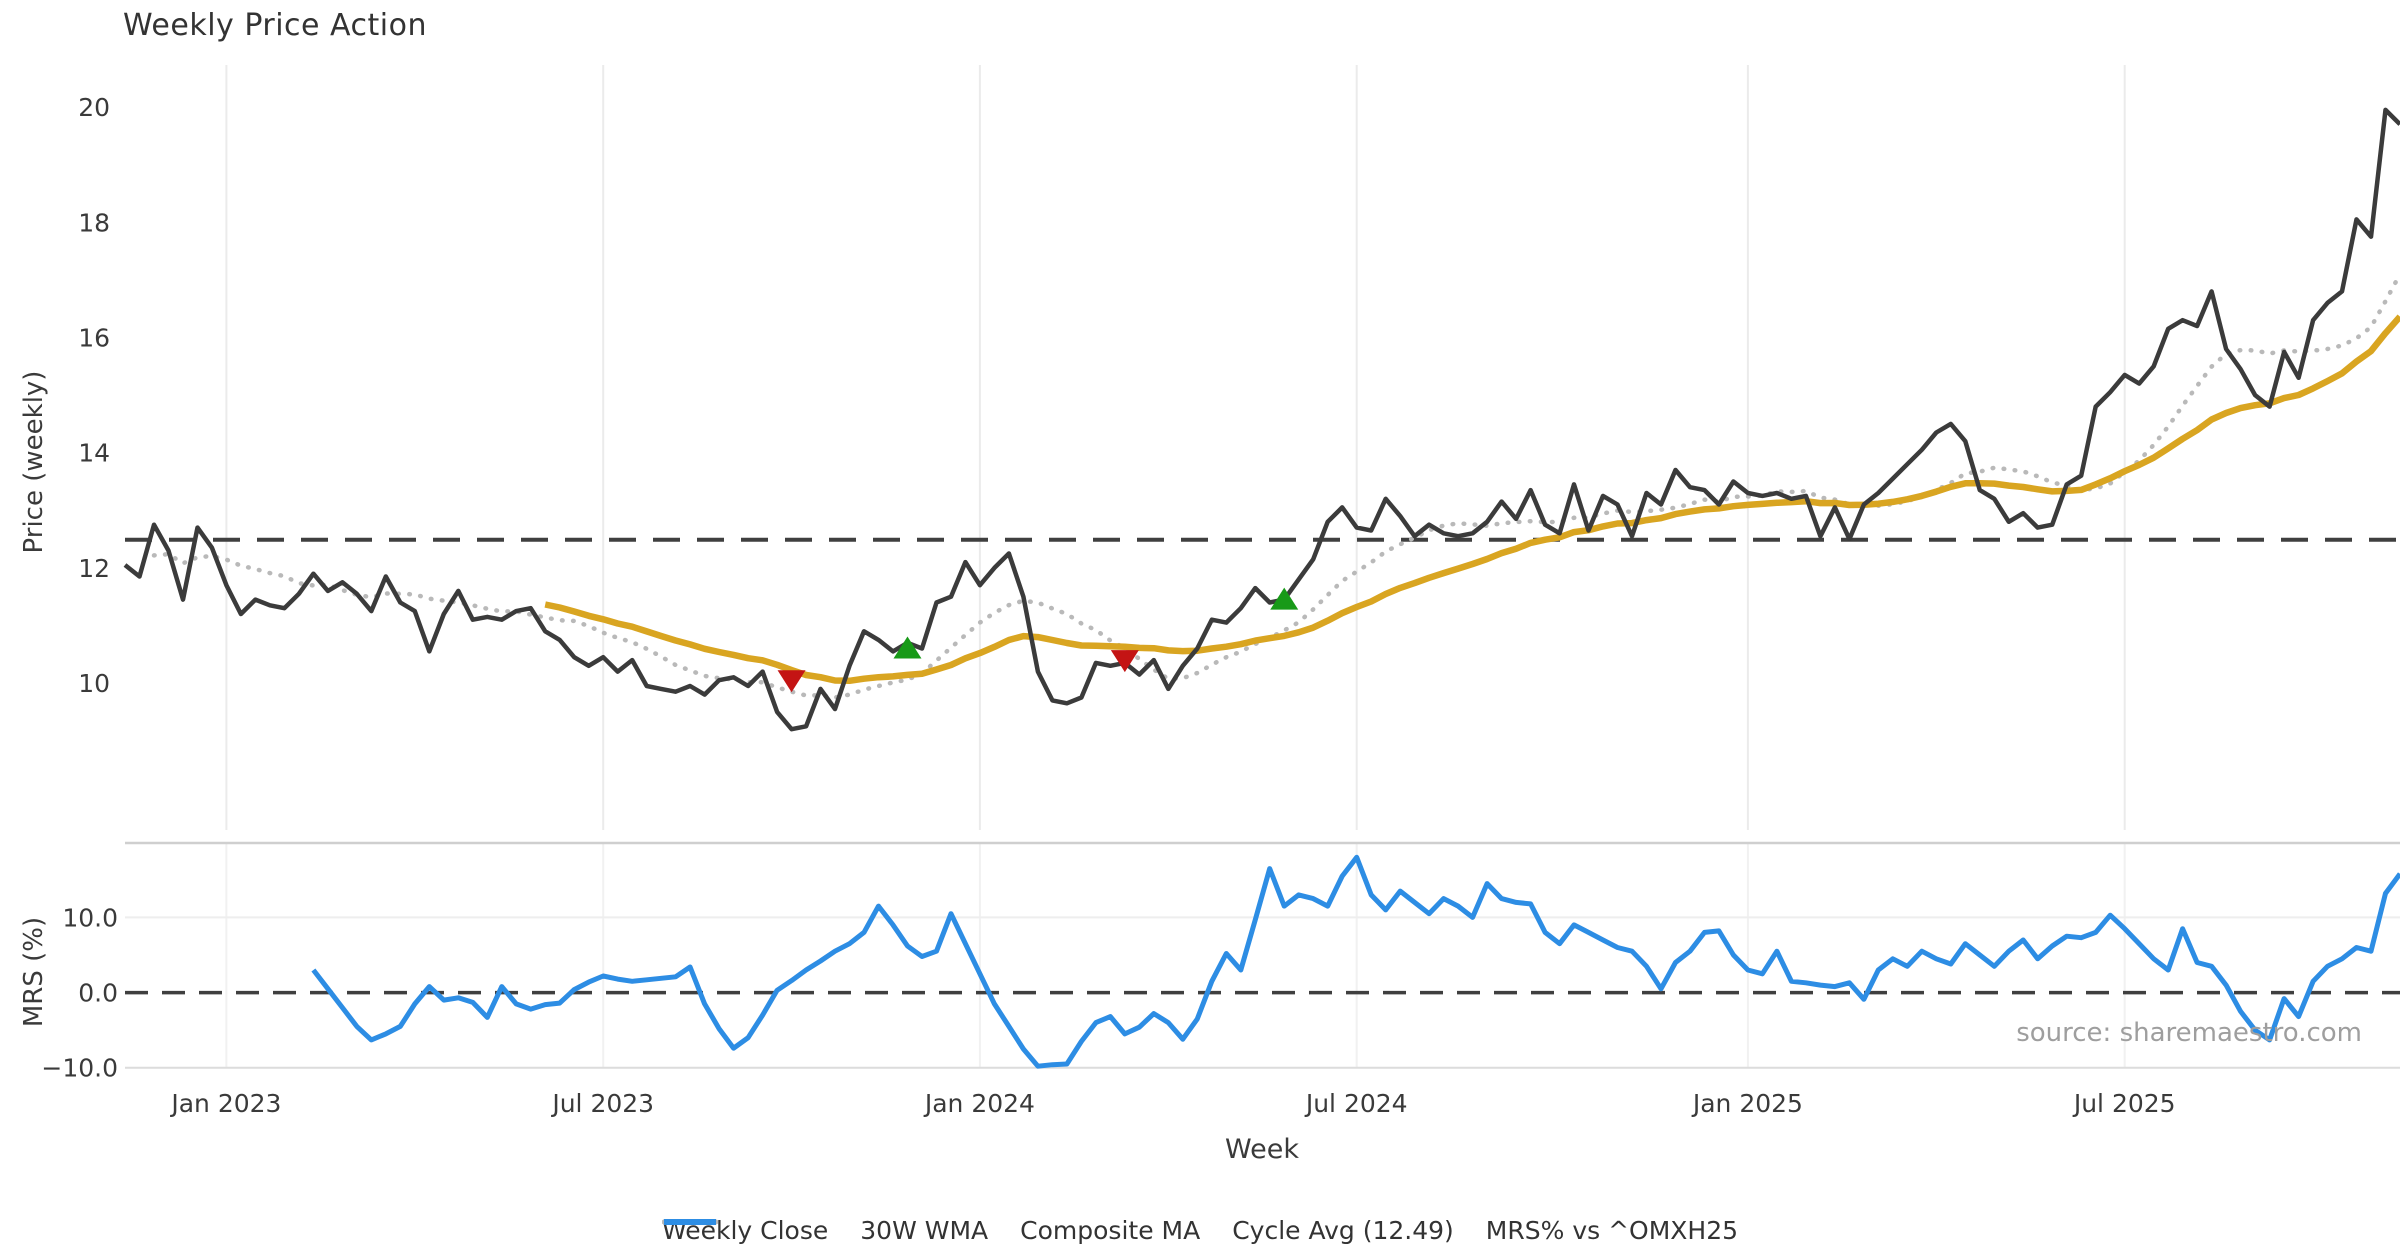 The width and height of the screenshot is (2400, 1260). I want to click on legend-item-1: 30W WMA, so click(826, 1230).